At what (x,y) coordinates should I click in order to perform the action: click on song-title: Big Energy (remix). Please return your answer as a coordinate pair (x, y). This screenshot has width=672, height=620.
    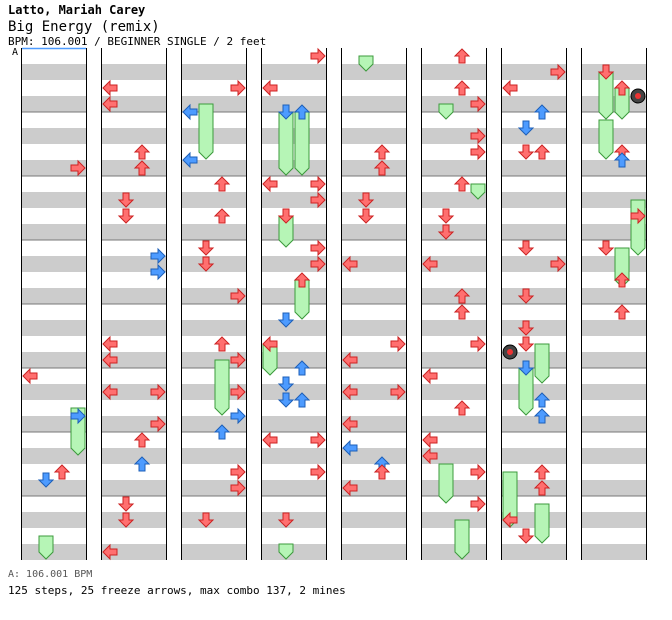
    Looking at the image, I should click on (84, 27).